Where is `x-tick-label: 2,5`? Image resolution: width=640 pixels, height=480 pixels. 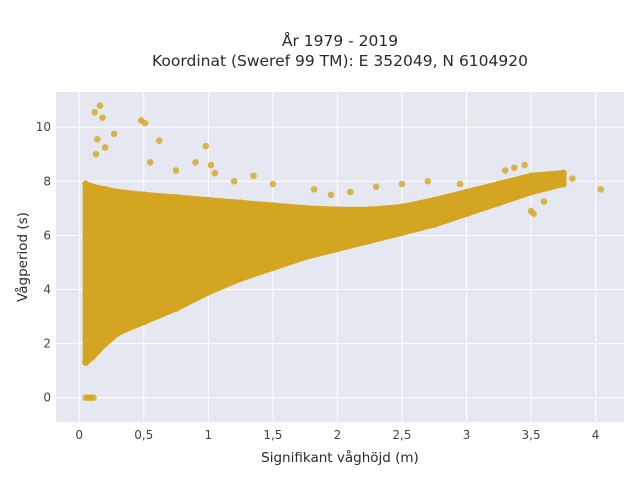
x-tick-label: 2,5 is located at coordinates (401, 435).